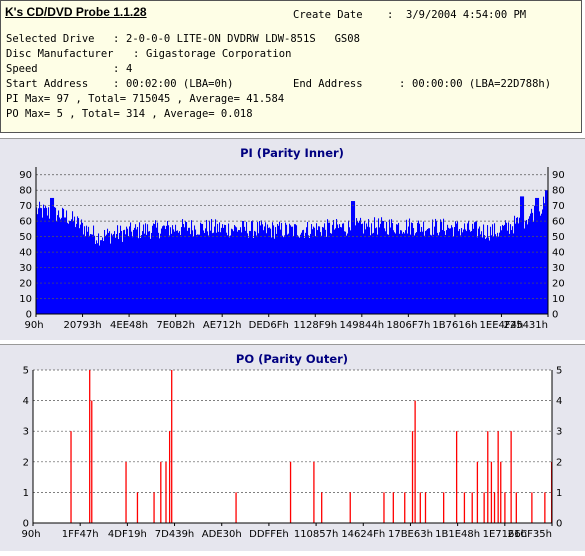  I want to click on pi-xtick-label: 7E0B2h, so click(175, 325).